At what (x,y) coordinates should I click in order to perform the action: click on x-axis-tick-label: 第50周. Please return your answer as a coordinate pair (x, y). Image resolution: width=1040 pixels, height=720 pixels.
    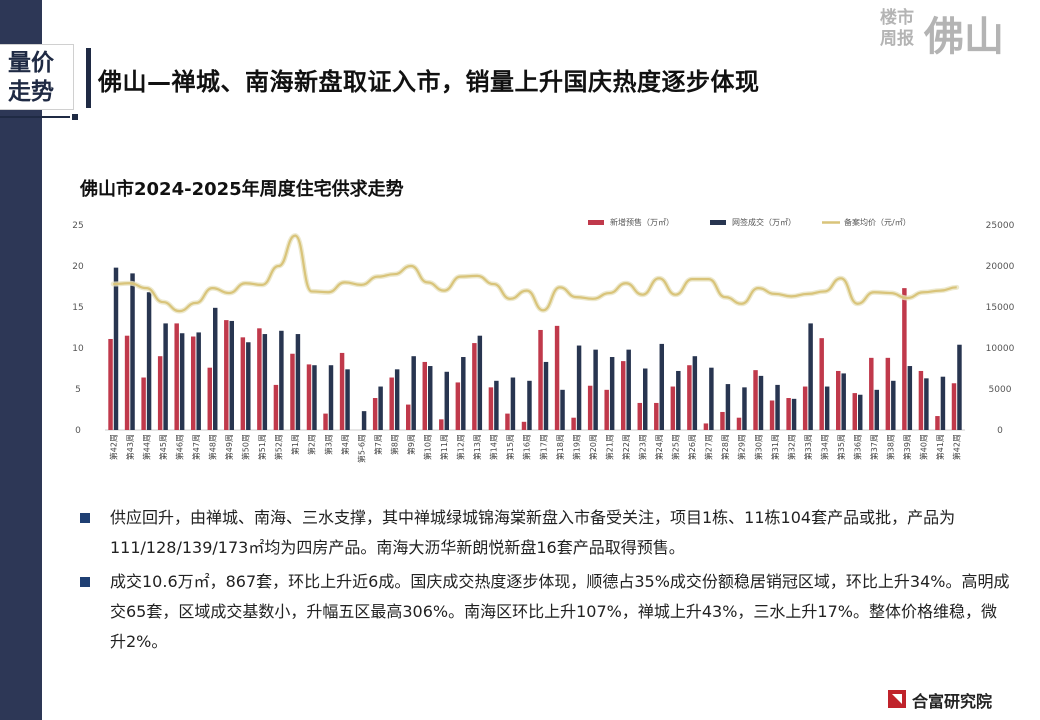
    Looking at the image, I should click on (246, 447).